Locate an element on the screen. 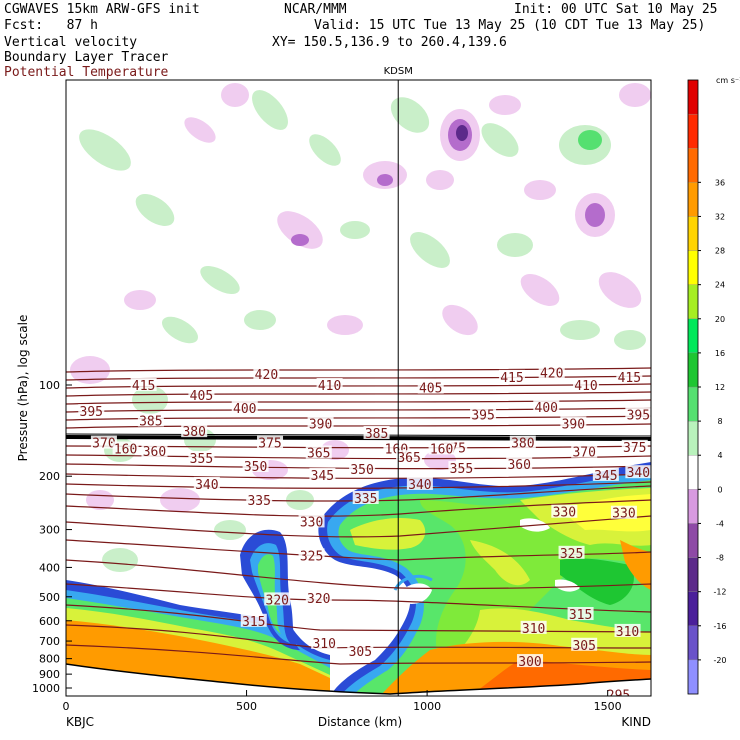 The image size is (740, 740). theta-label: 295 is located at coordinates (618, 695).